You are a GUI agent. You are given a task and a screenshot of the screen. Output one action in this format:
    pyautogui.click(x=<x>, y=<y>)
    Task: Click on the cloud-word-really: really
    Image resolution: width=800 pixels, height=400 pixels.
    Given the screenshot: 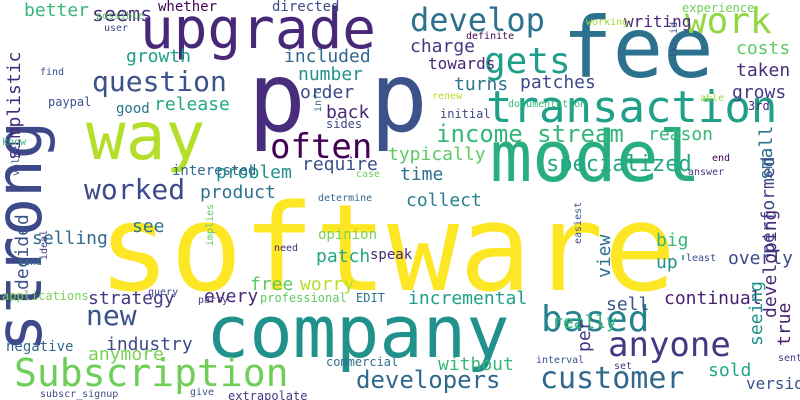 What is the action you would take?
    pyautogui.click(x=585, y=322)
    